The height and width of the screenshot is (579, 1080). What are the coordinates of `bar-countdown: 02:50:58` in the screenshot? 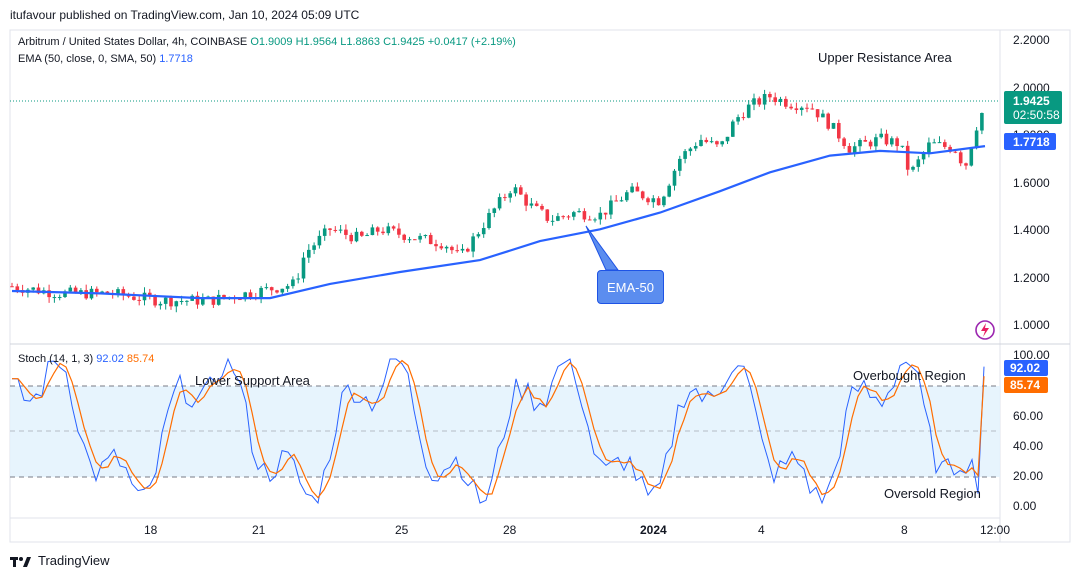 It's located at (1036, 115).